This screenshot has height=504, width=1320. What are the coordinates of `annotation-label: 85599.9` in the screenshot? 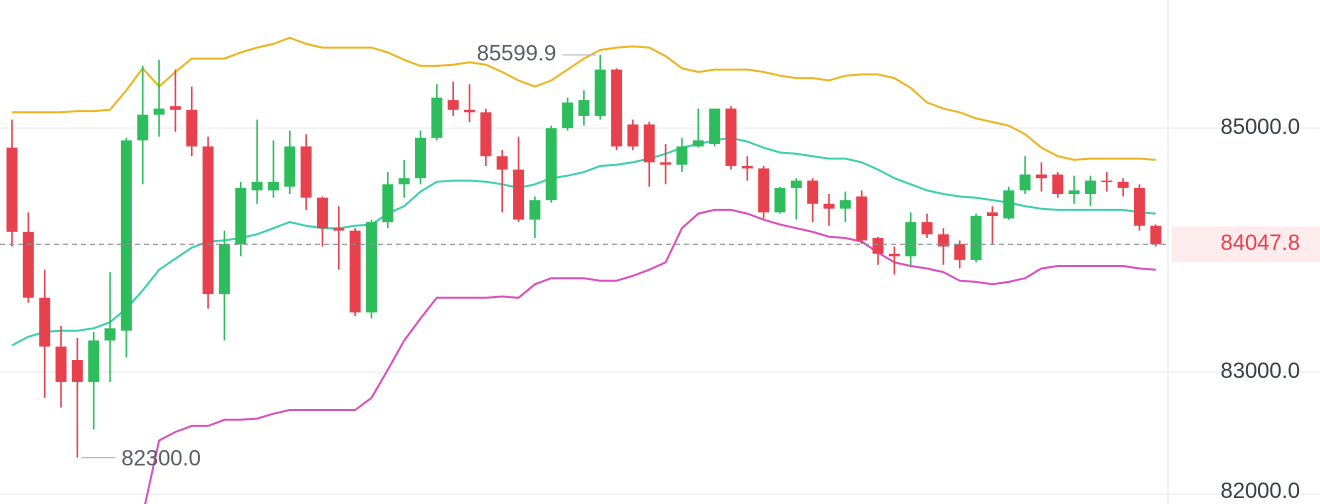 It's located at (517, 53).